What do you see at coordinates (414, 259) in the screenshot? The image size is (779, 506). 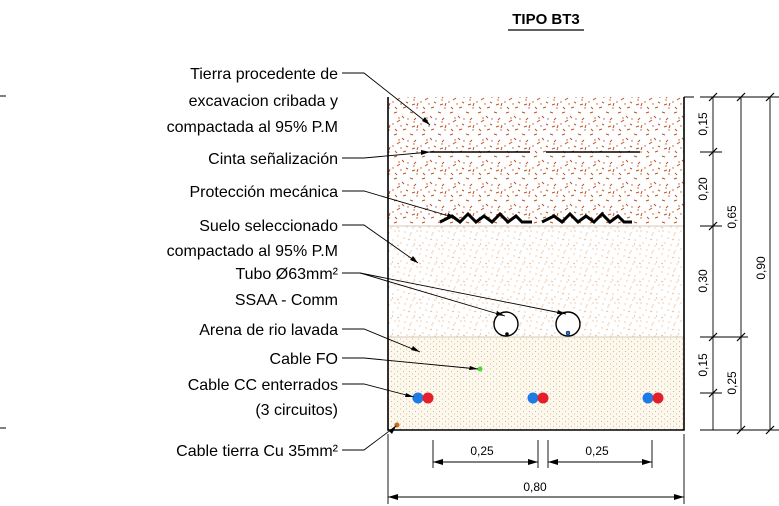 I see `arrow-suelo` at bounding box center [414, 259].